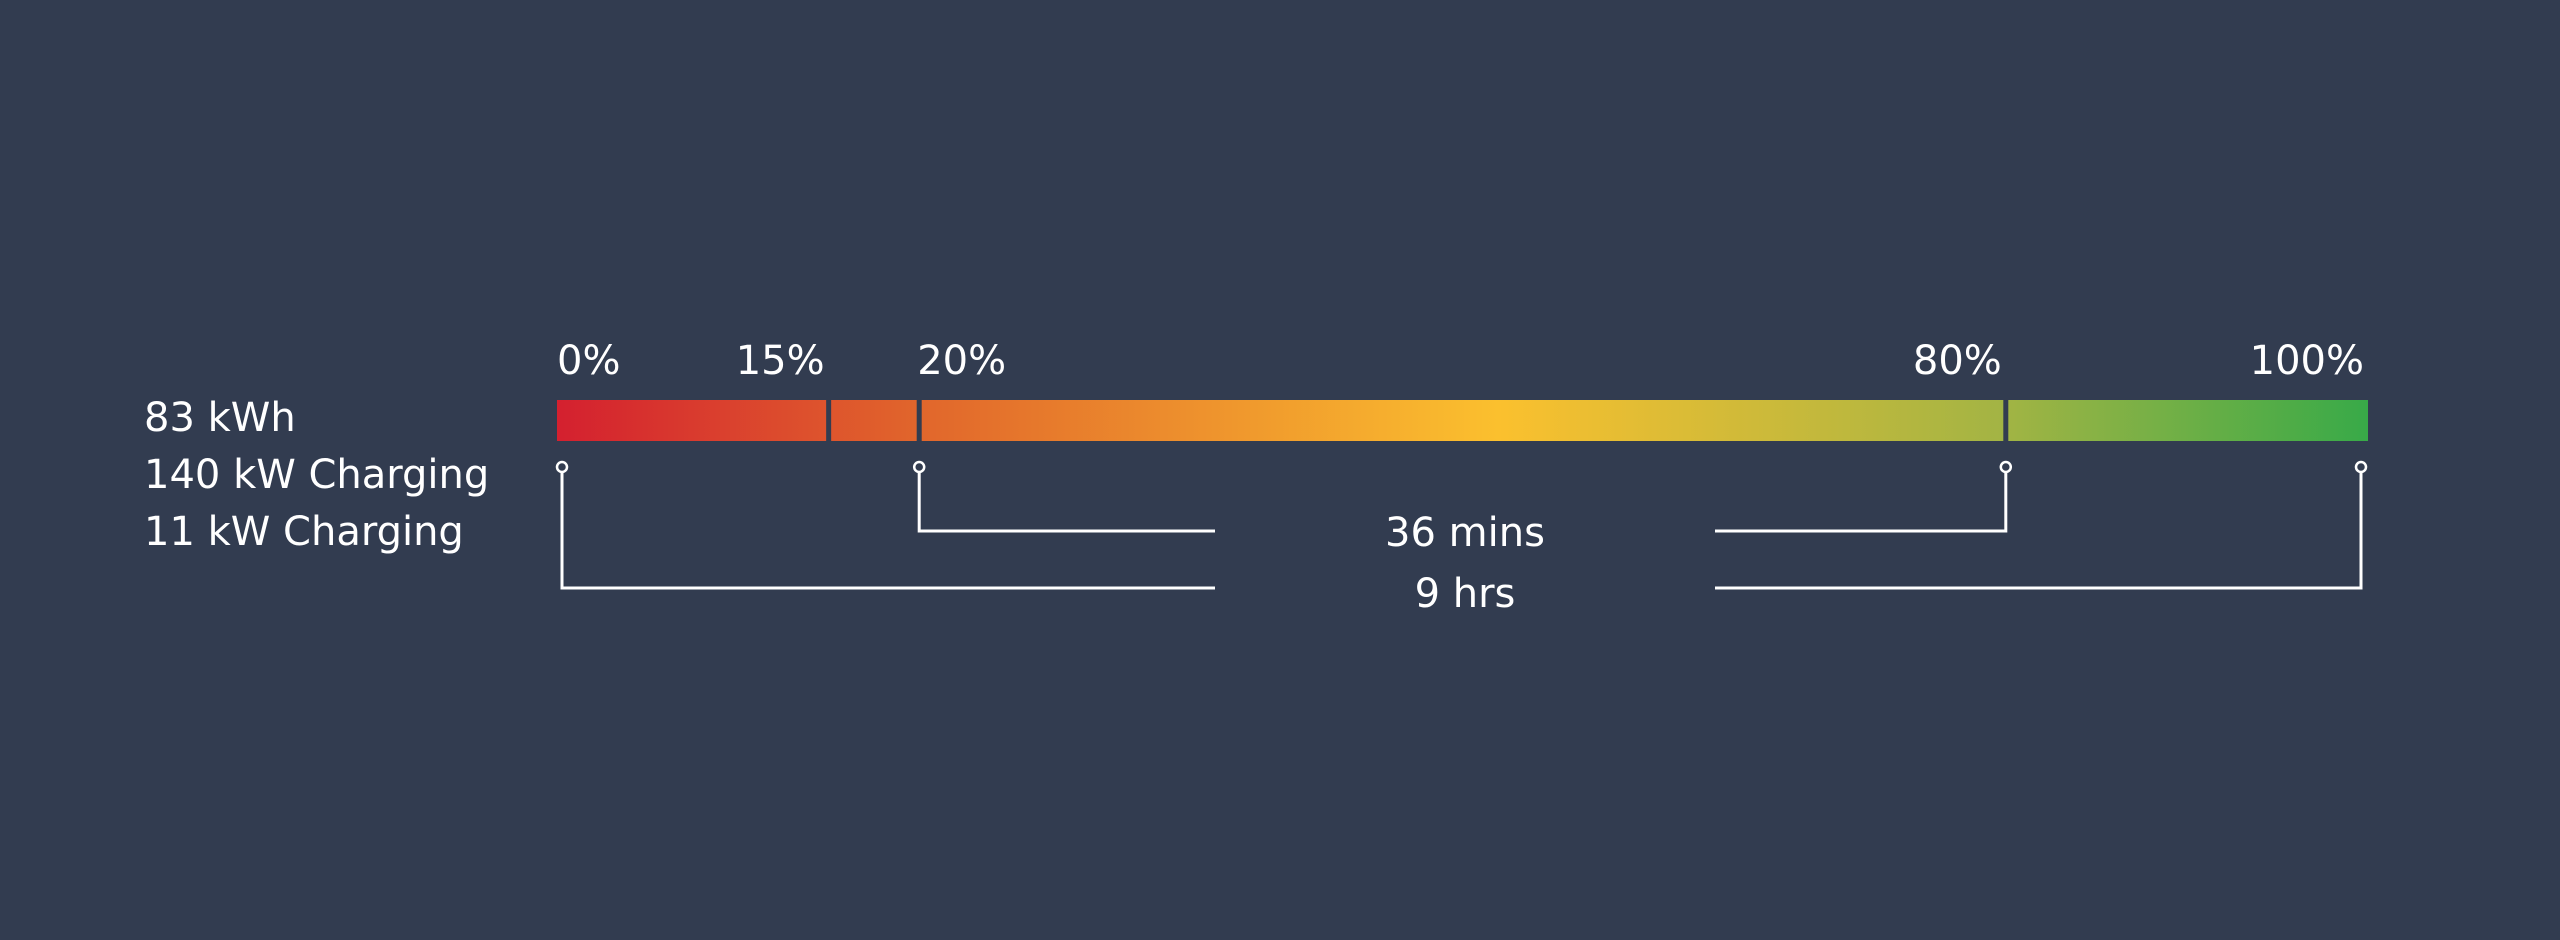 This screenshot has width=2560, height=940. I want to click on duration-label: 9 hrs, so click(1465, 594).